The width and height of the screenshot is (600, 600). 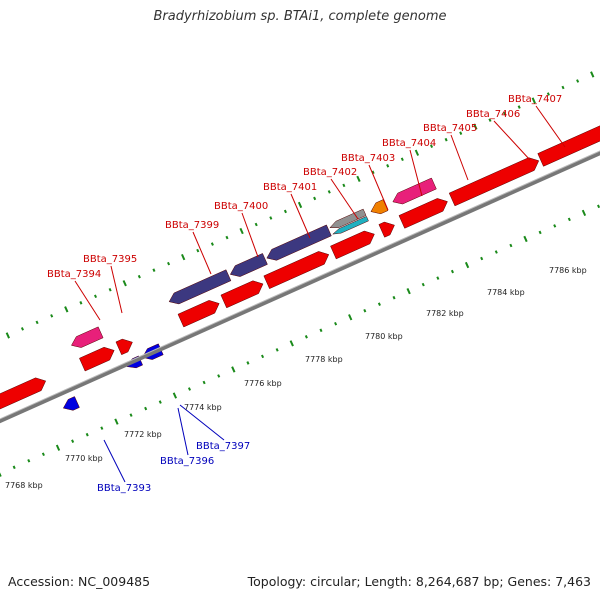 I want to click on scale-label: 7768 kbp, so click(x=24, y=485).